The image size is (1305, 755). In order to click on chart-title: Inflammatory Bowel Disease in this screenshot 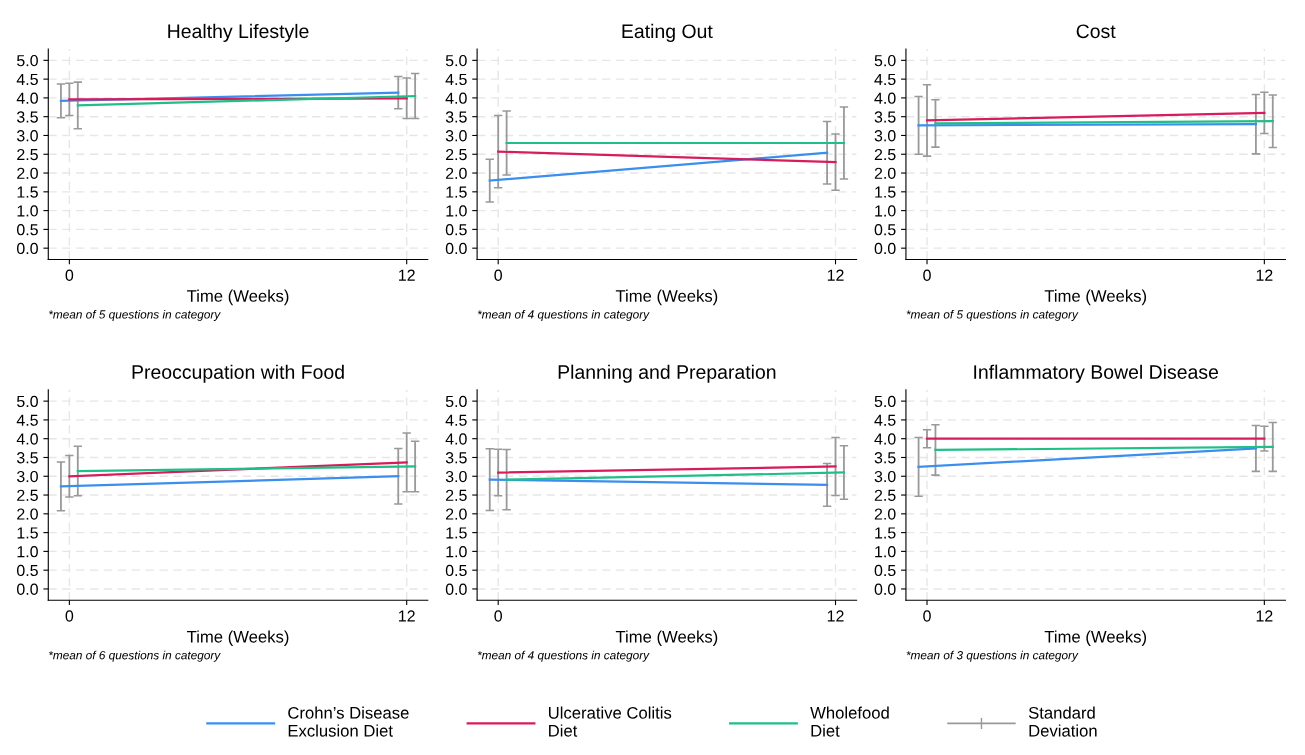, I will do `click(1096, 373)`.